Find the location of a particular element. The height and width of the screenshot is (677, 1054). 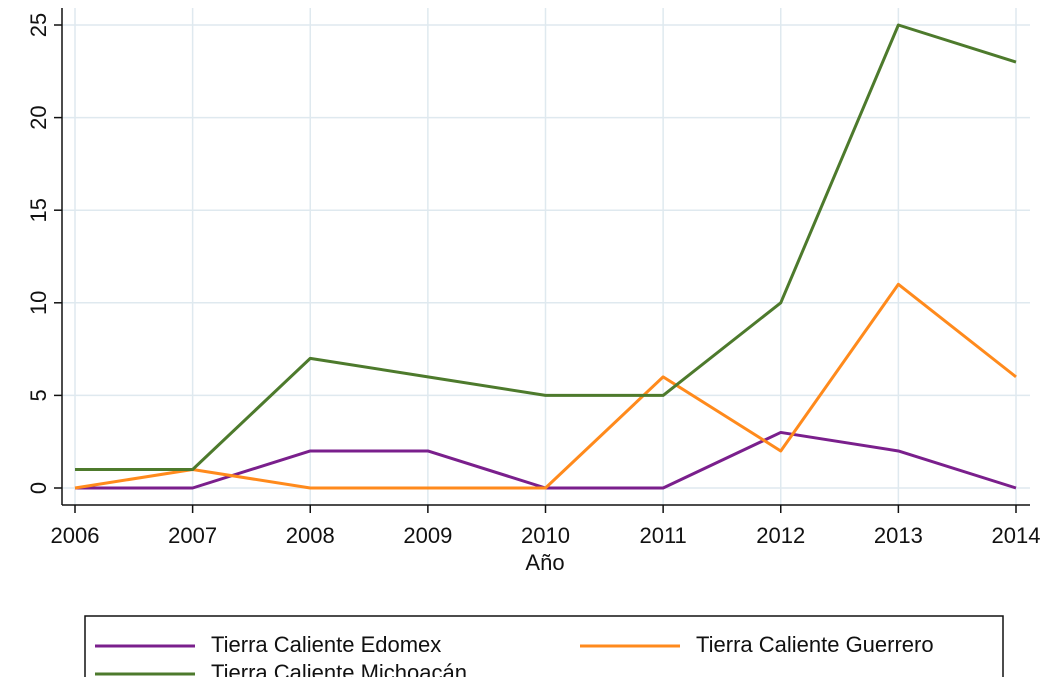

x-tick-label: 2011 is located at coordinates (662, 535).